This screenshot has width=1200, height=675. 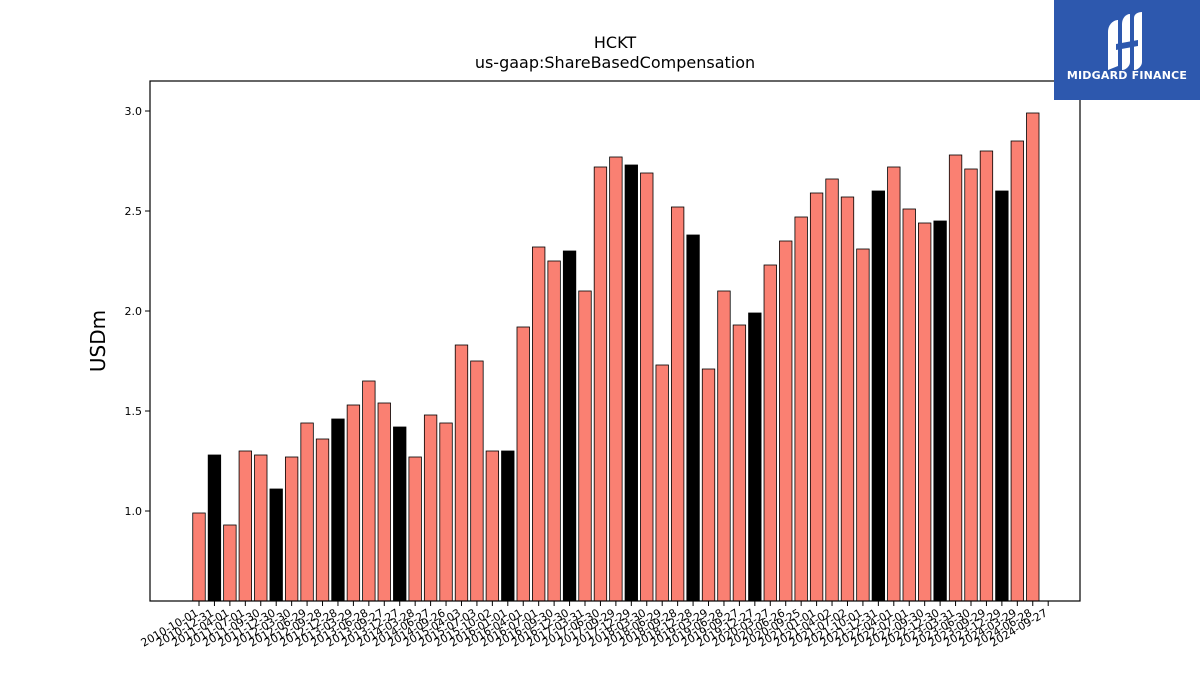 I want to click on midgard-finance-logo: MIDGARD FINANCE, so click(x=1127, y=50).